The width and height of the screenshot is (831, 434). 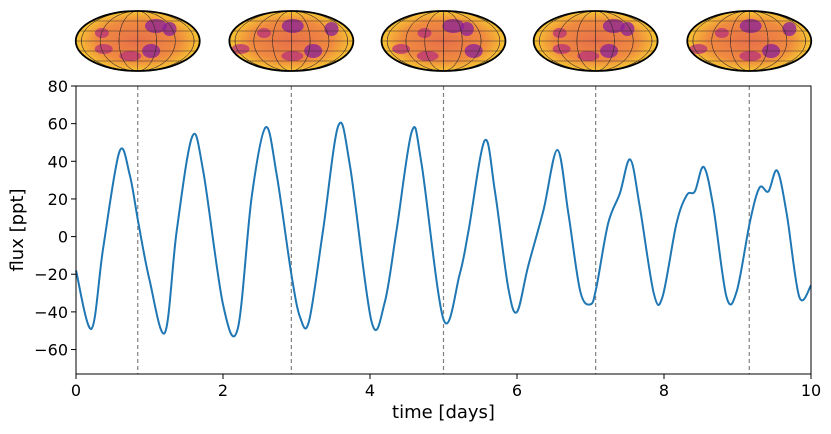 I want to click on y-tick-label: 40, so click(x=58, y=161).